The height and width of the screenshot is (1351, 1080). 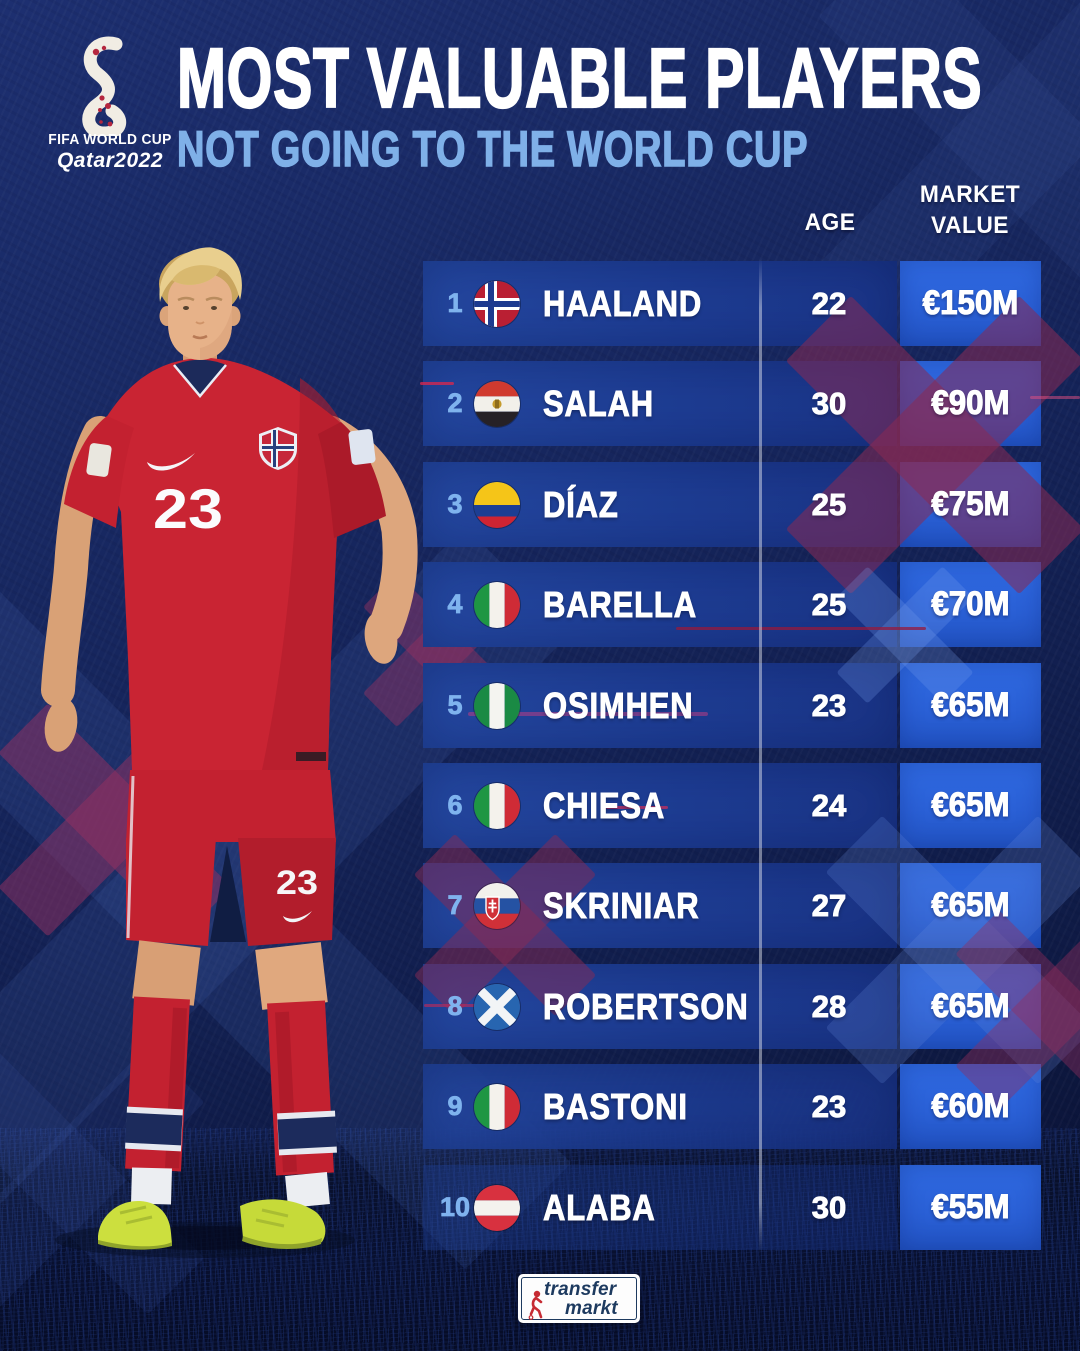 What do you see at coordinates (598, 403) in the screenshot?
I see `player-name: SALAH` at bounding box center [598, 403].